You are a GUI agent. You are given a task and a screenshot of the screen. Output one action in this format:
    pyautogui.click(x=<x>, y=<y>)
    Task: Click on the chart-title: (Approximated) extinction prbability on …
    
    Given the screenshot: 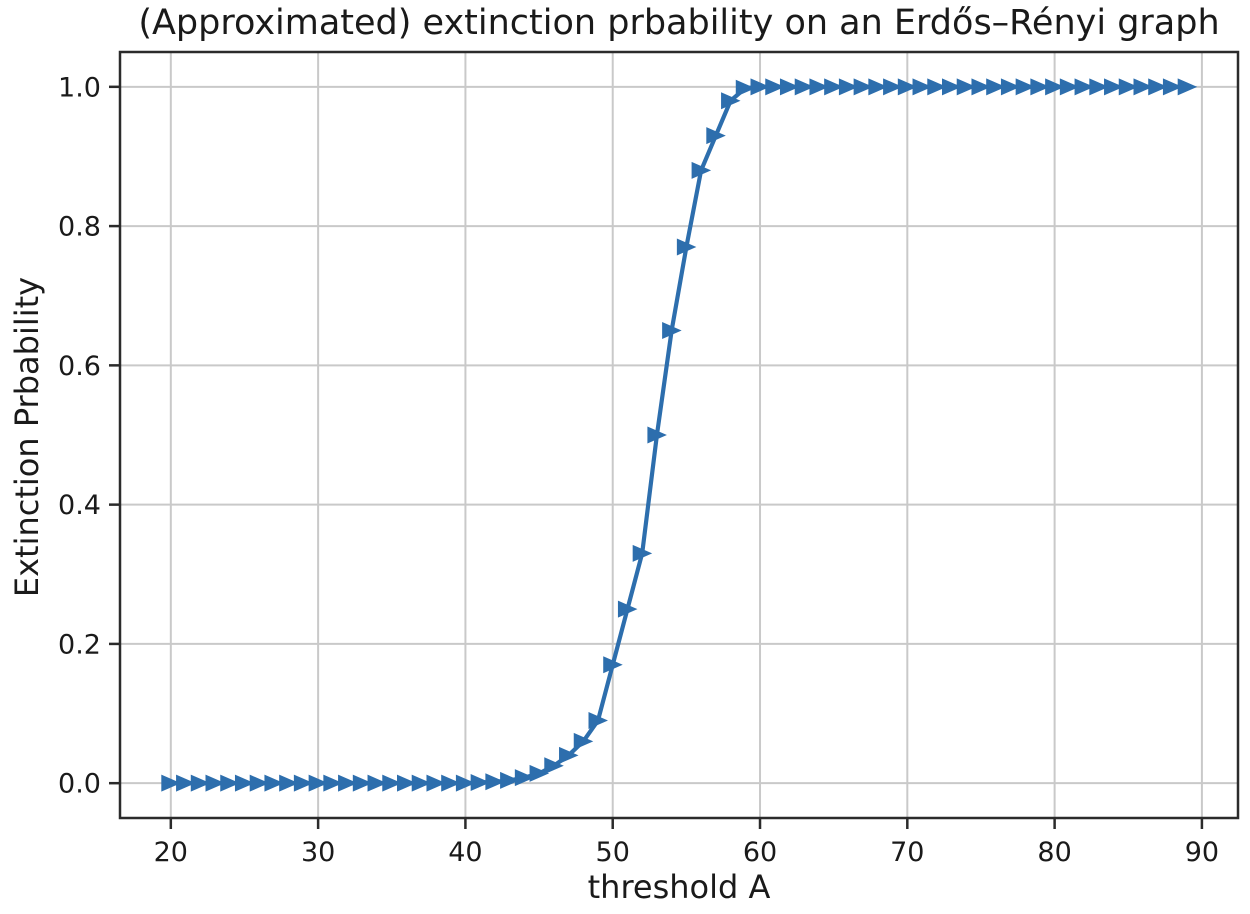 What is the action you would take?
    pyautogui.click(x=679, y=23)
    